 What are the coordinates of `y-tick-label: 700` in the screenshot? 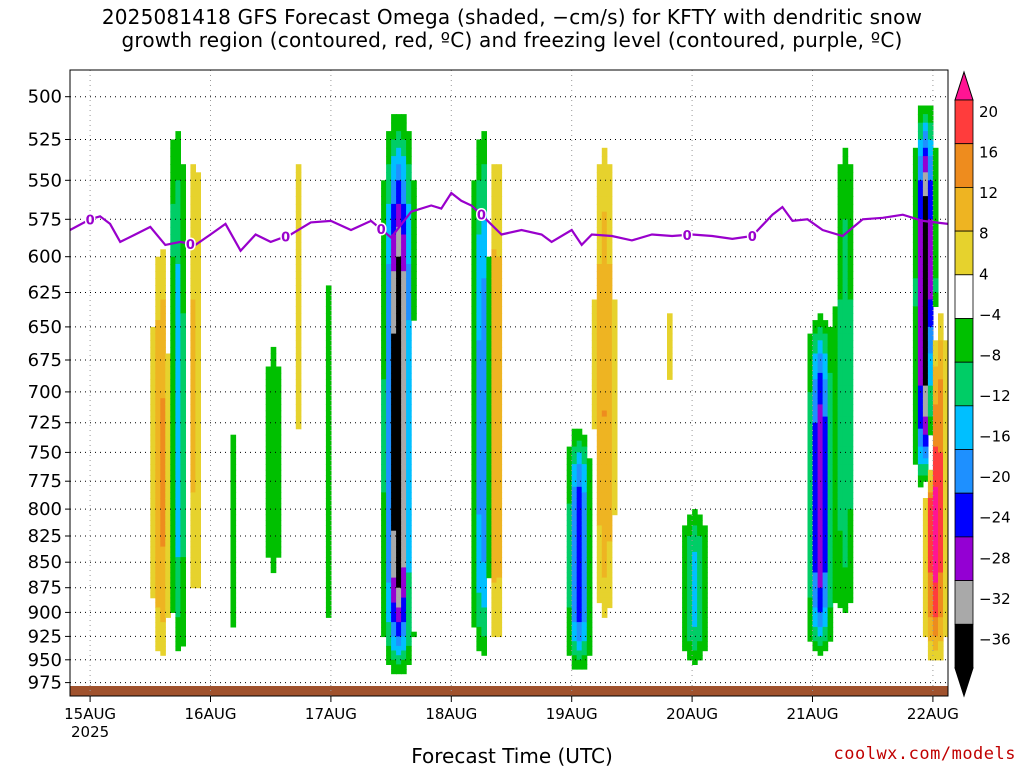 It's located at (45, 392).